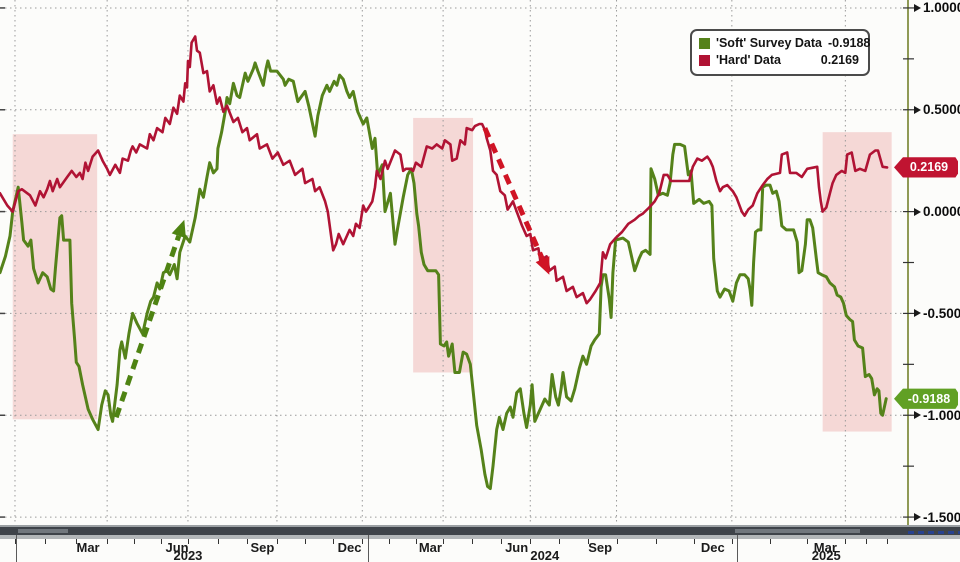 The height and width of the screenshot is (562, 960). I want to click on timeline-scrollbar, so click(480, 531).